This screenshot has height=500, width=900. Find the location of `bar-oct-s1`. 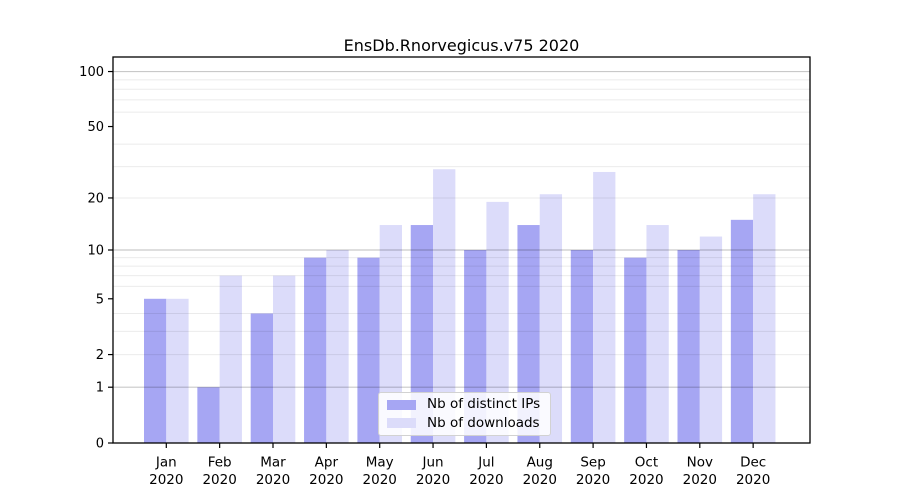

bar-oct-s1 is located at coordinates (657, 334).